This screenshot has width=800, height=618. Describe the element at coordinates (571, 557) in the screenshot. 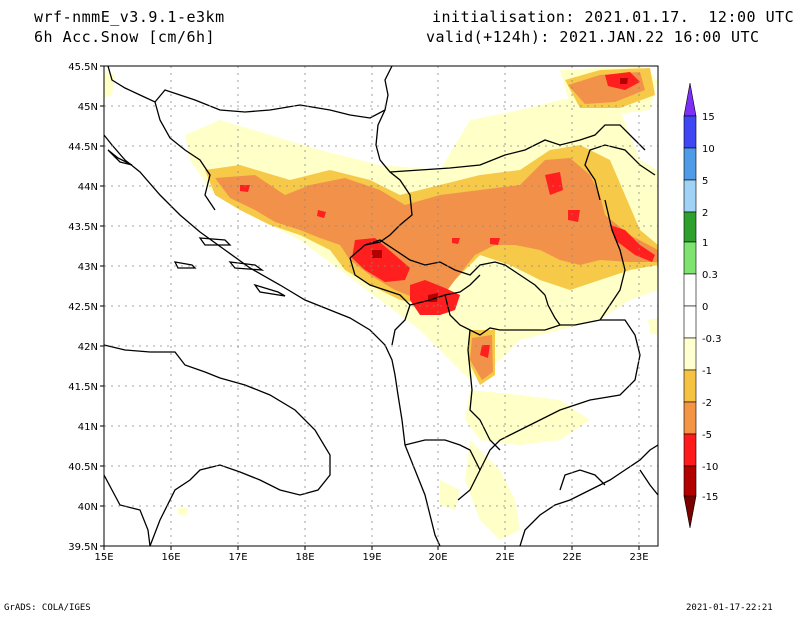

I see `lon-tick-label: 22E` at that location.